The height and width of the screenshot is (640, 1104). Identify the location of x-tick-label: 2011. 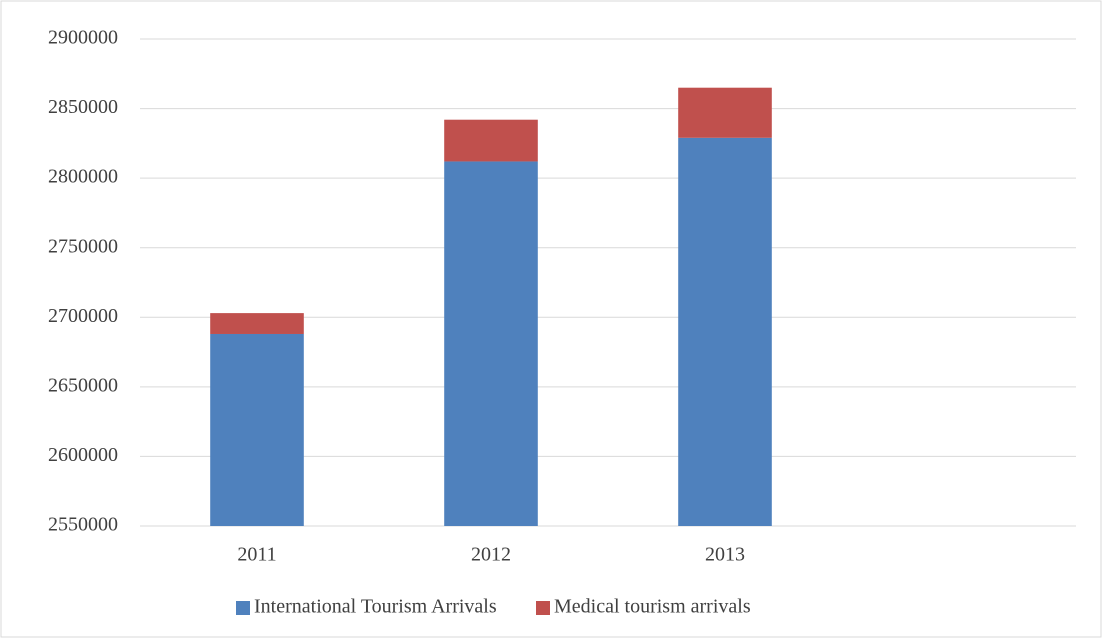
(256, 555).